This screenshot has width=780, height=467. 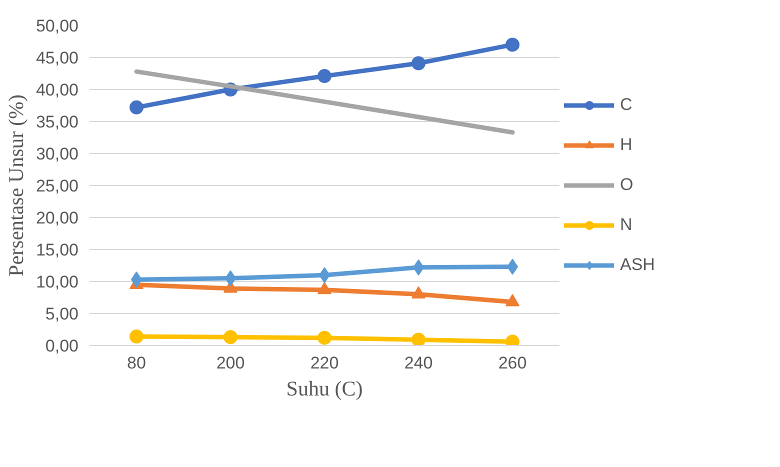 What do you see at coordinates (57, 218) in the screenshot?
I see `y-tick-label: 20,00` at bounding box center [57, 218].